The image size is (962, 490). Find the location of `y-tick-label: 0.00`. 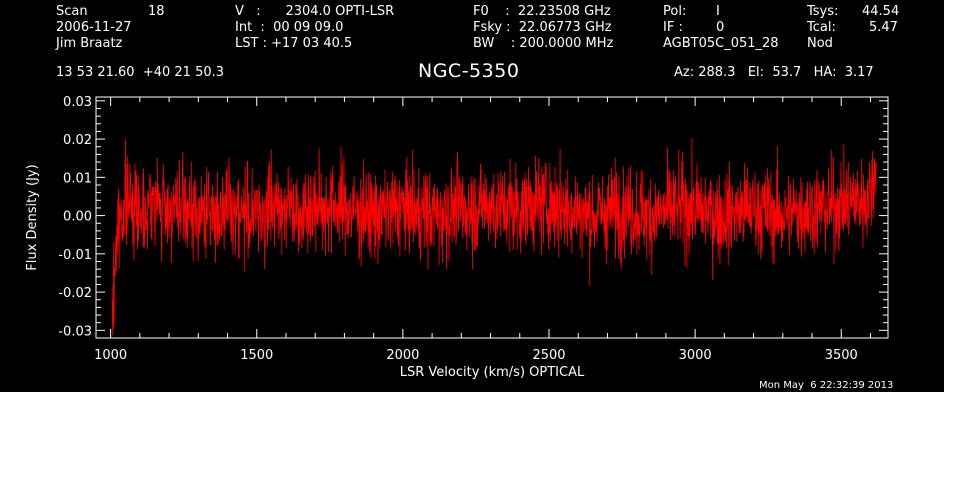

y-tick-label: 0.00 is located at coordinates (77, 217).